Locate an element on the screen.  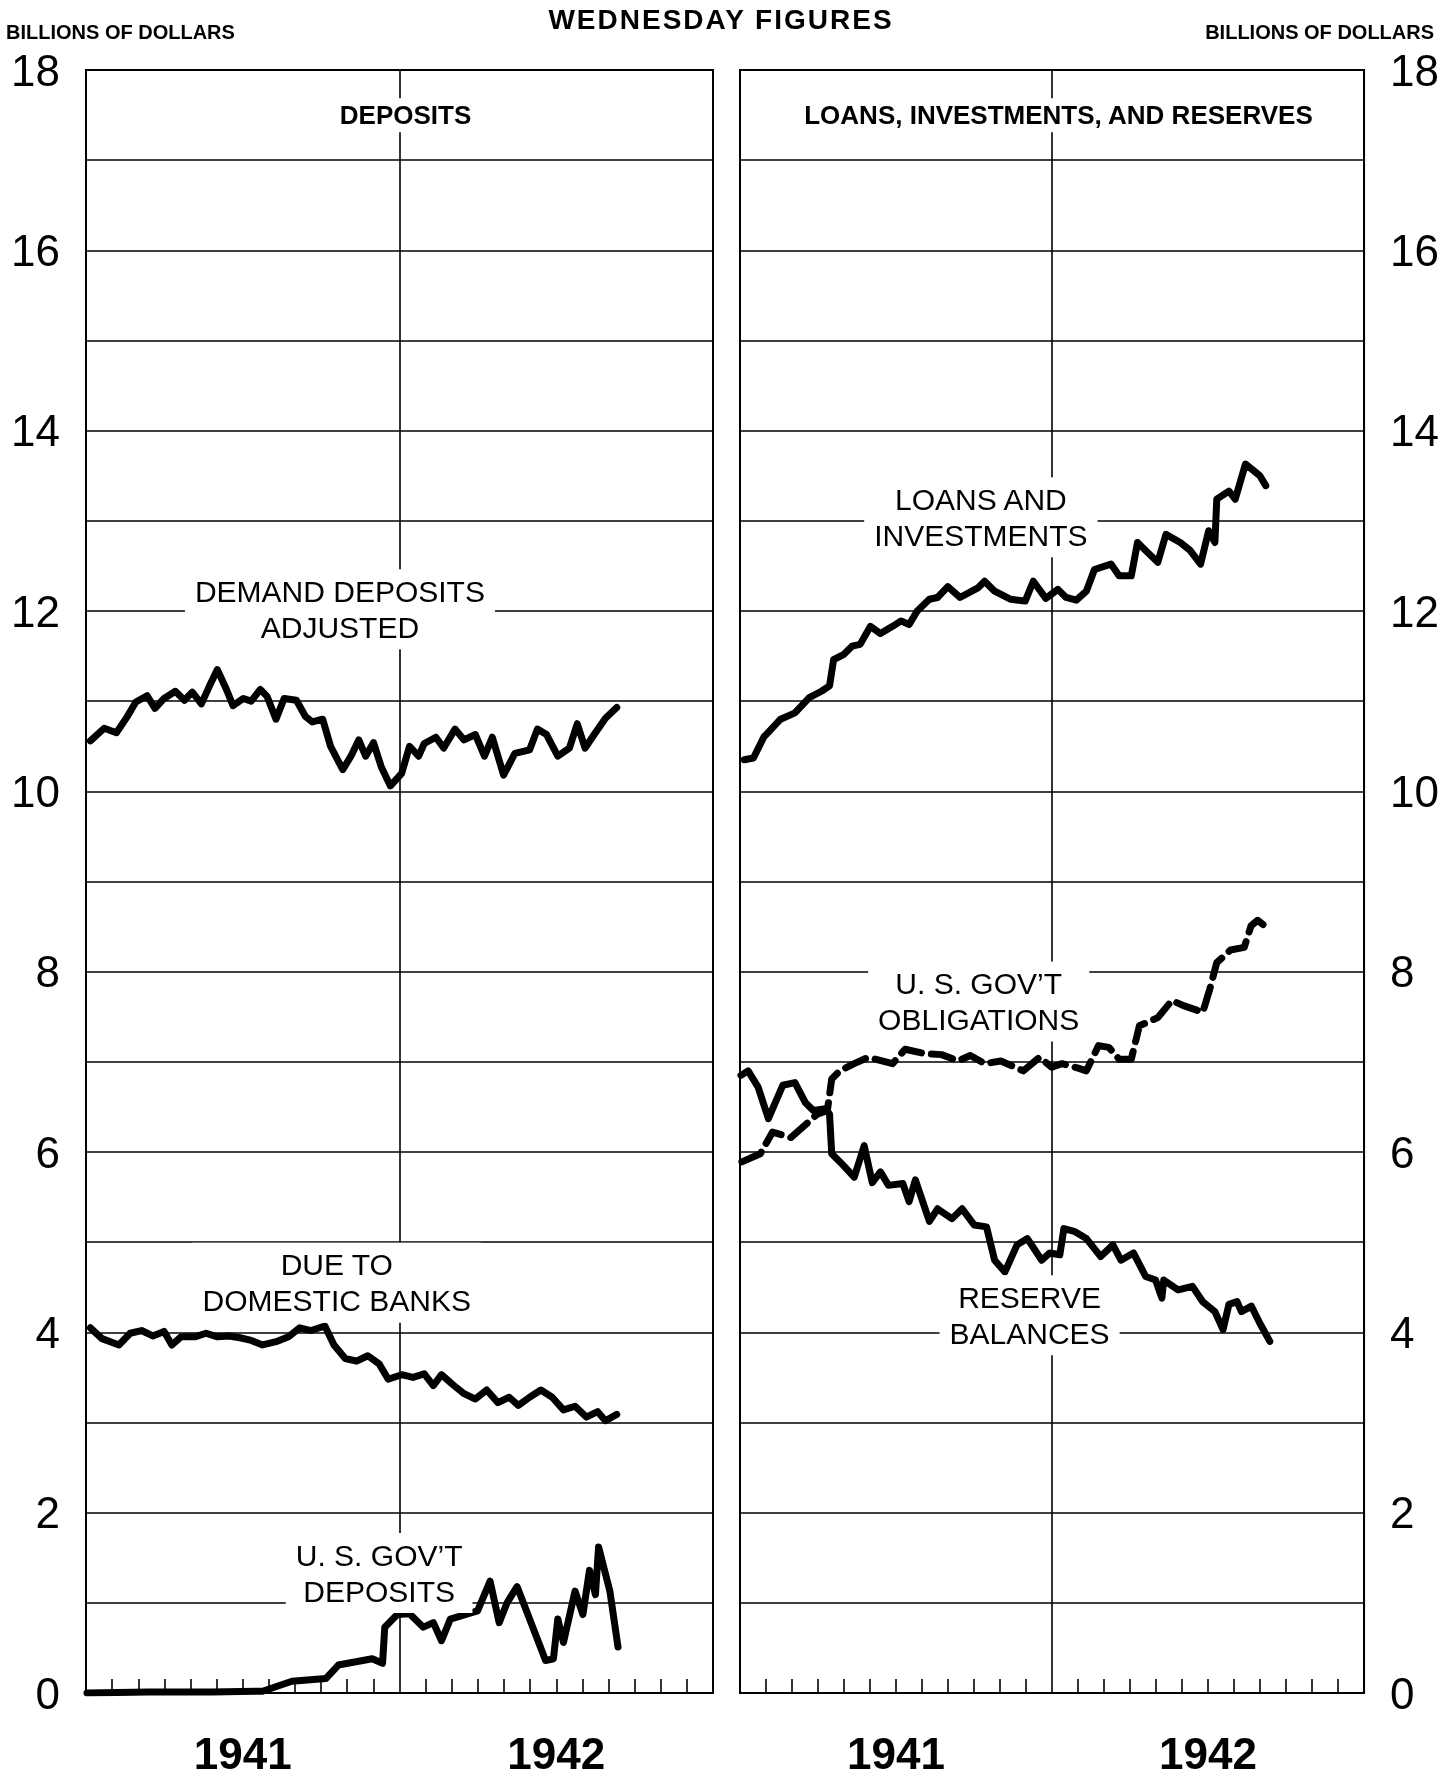
series-label: LOANS AND INVESTMENTS is located at coordinates (981, 517).